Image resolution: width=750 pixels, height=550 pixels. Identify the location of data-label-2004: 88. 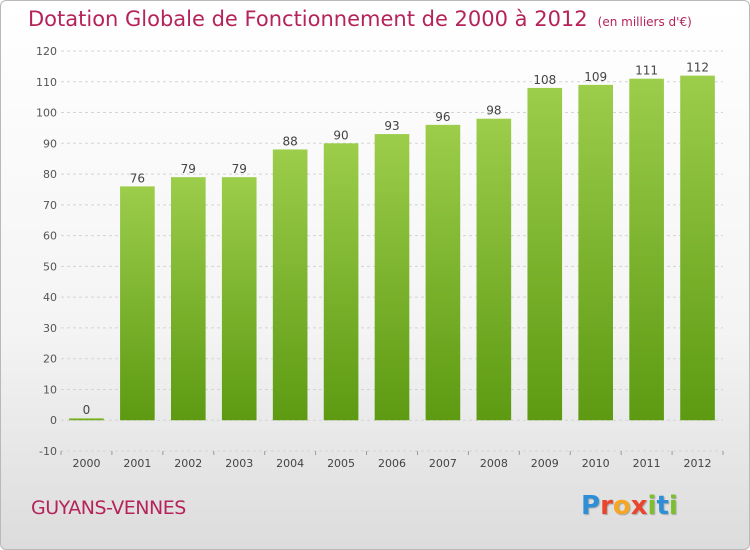
(290, 141).